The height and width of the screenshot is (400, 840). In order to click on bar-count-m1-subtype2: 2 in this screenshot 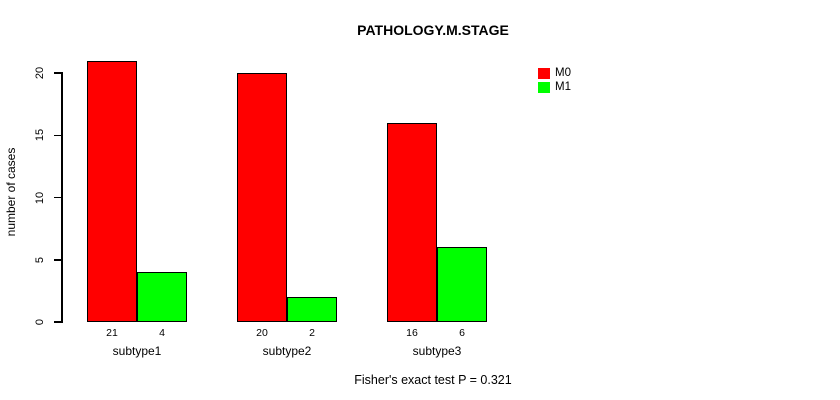, I will do `click(312, 333)`.